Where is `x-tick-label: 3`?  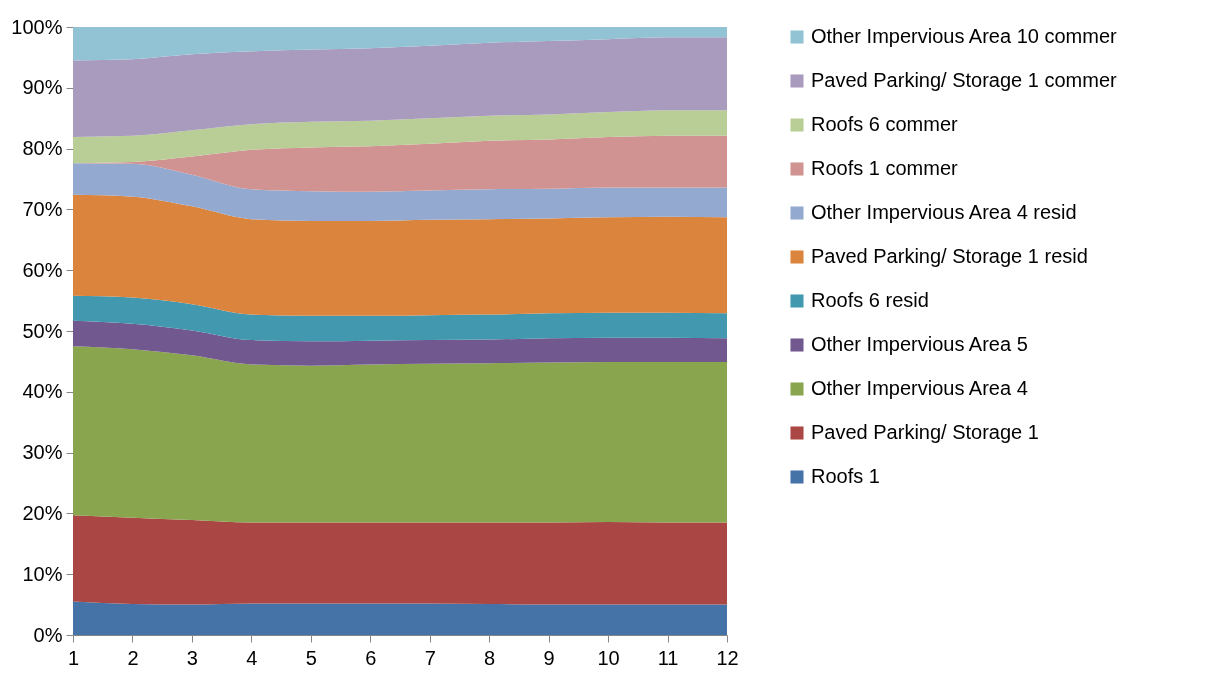 x-tick-label: 3 is located at coordinates (192, 657).